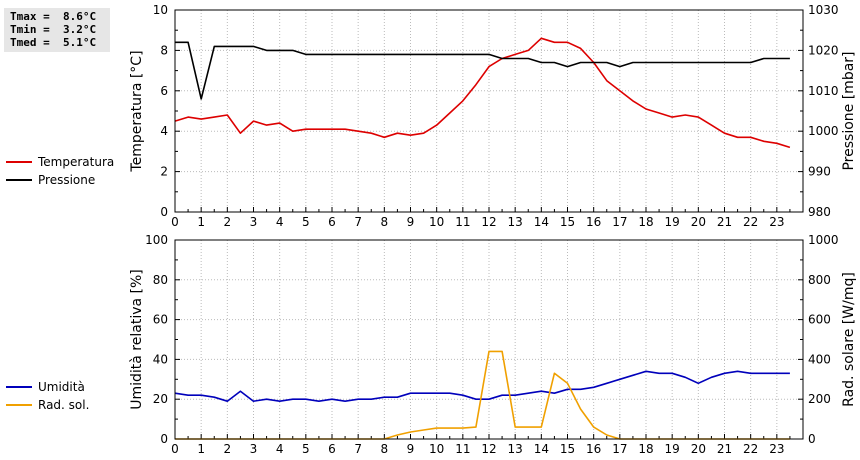 Image resolution: width=860 pixels, height=460 pixels. I want to click on x-tick-label: 9, so click(411, 222).